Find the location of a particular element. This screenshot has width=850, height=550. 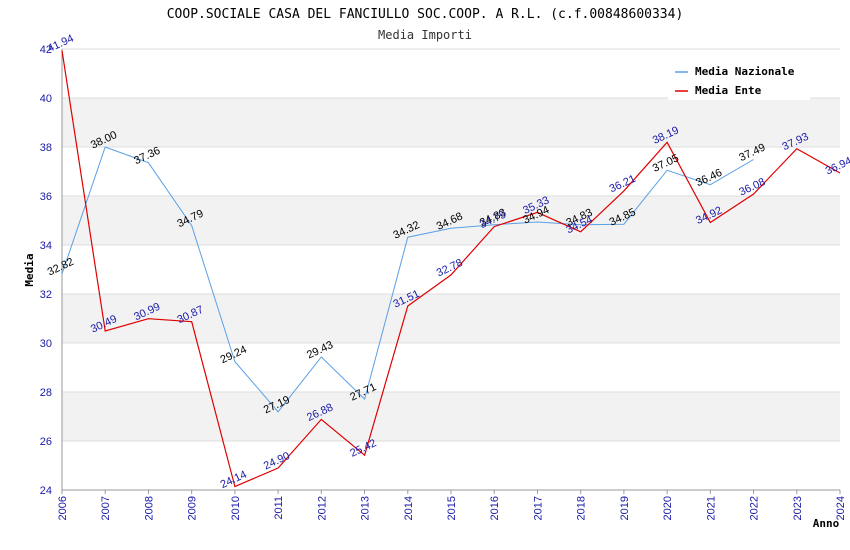

y-tick-label: 32 is located at coordinates (46, 295).